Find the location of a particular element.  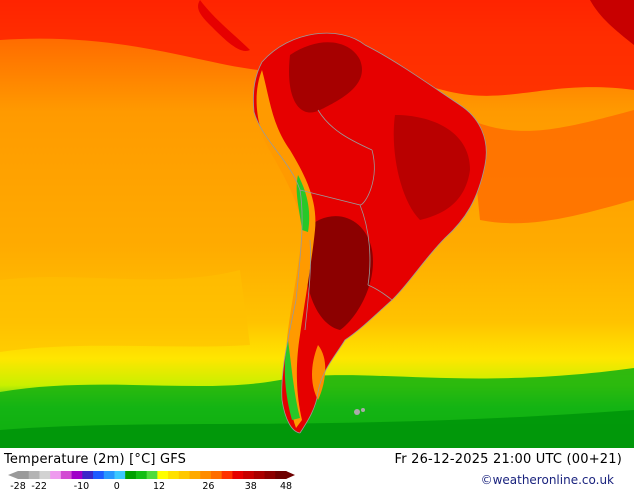

legend-tick-label: 12 is located at coordinates (159, 485).